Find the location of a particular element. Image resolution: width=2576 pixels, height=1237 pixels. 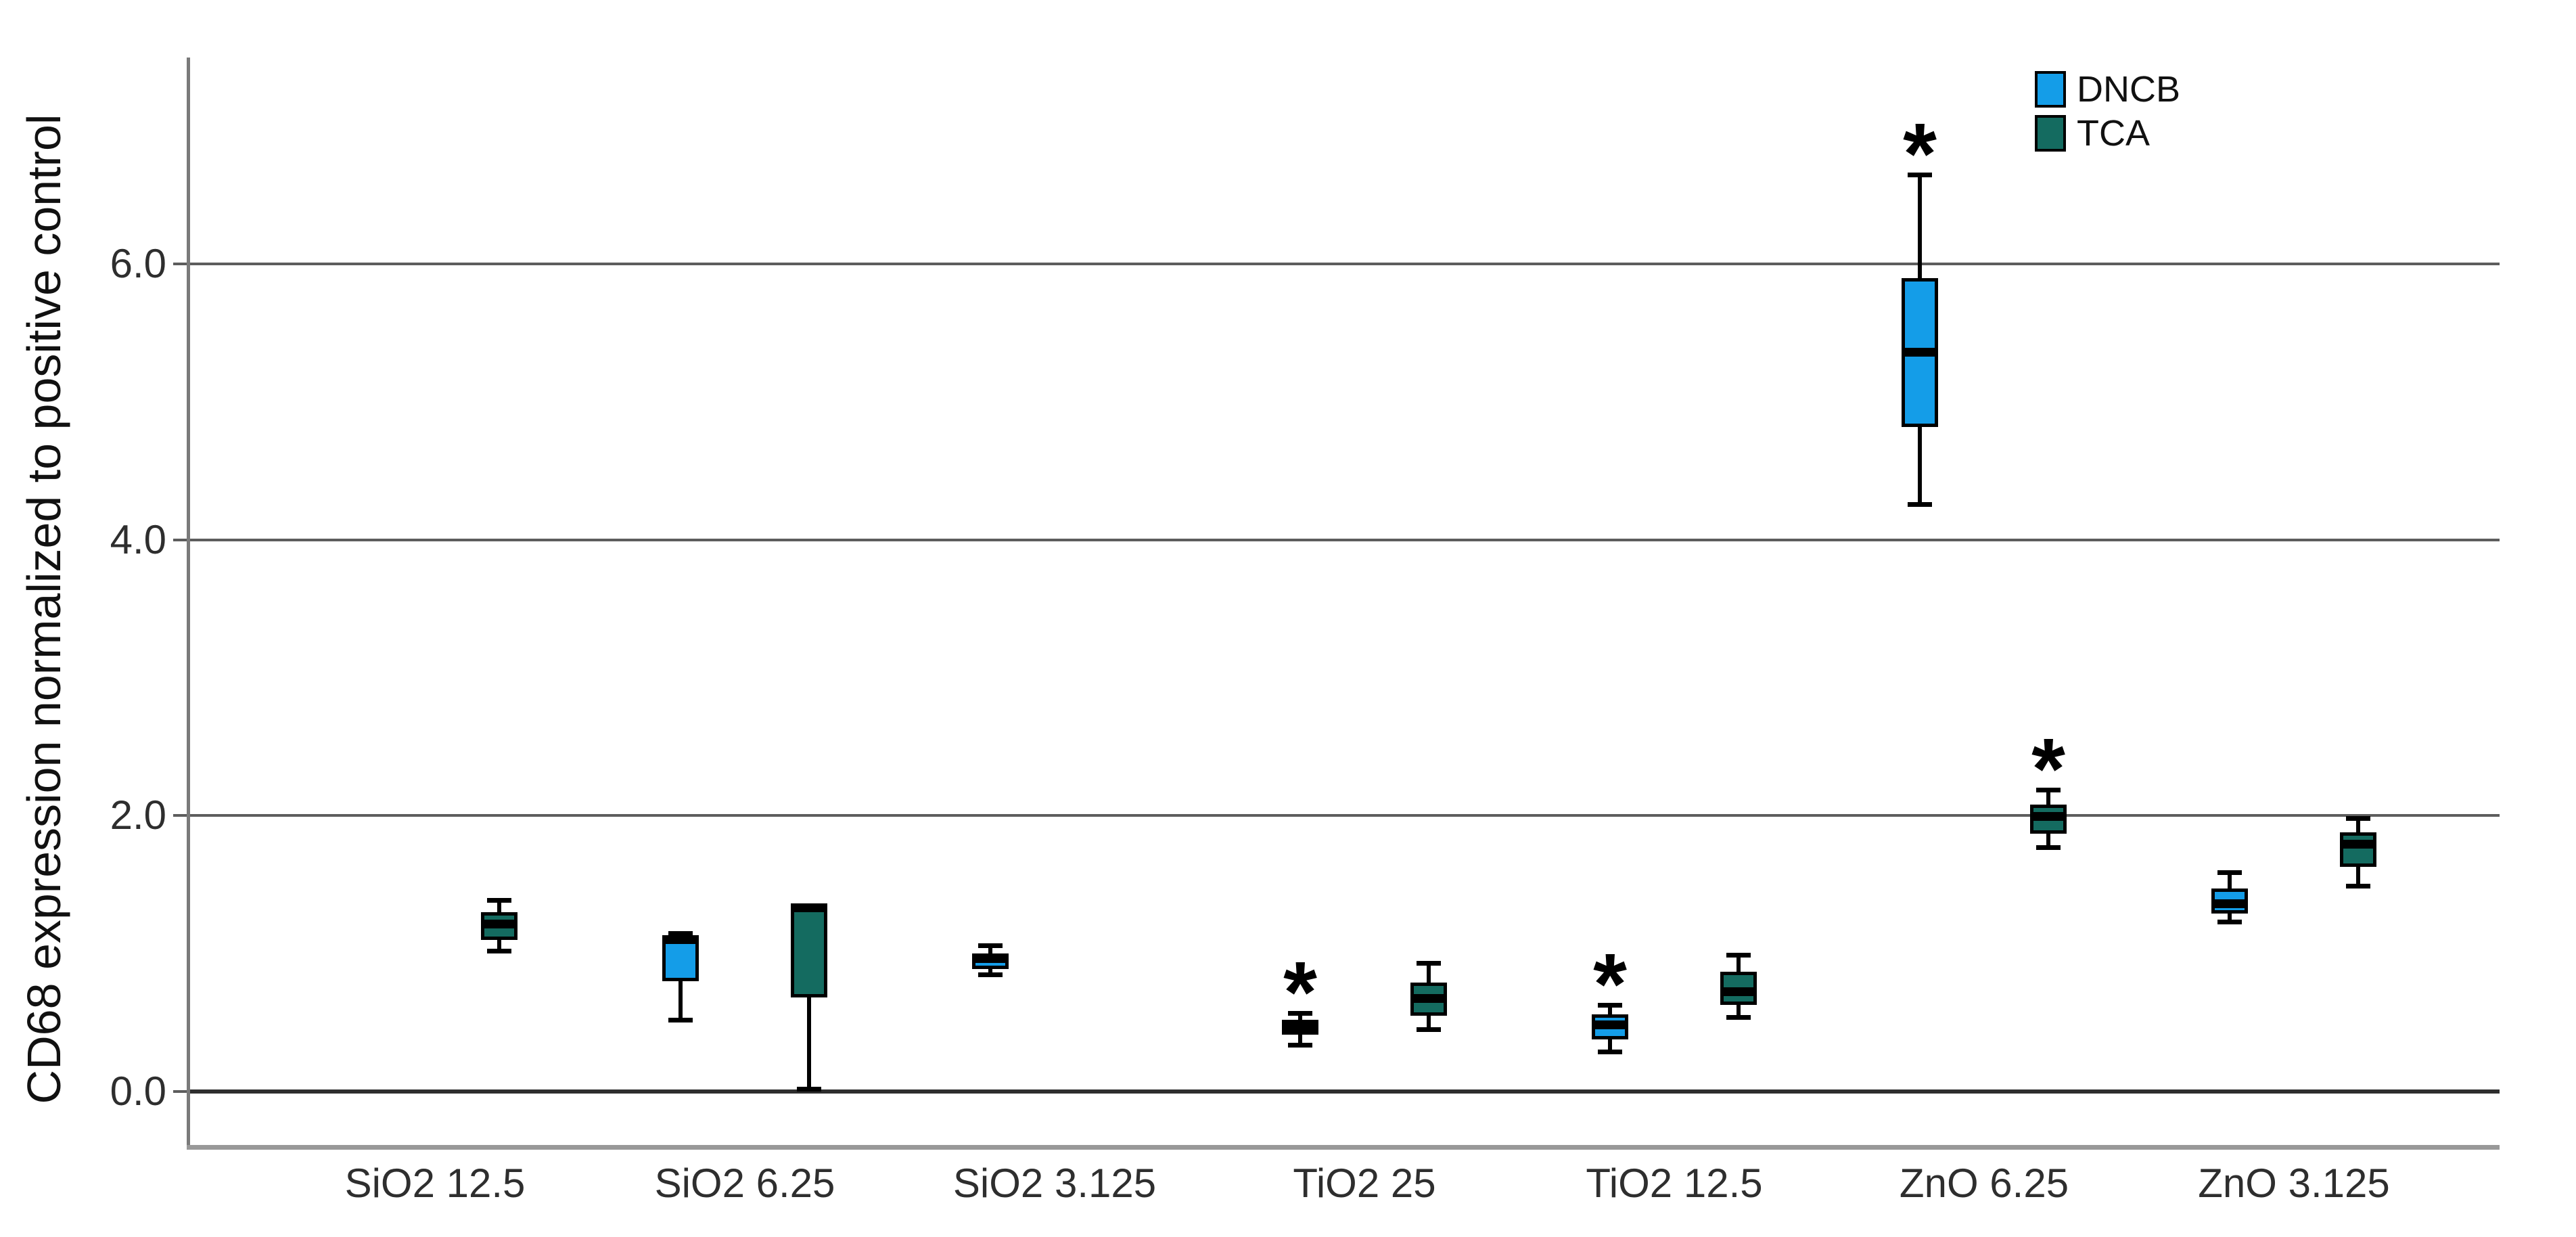

x-axis-line is located at coordinates (1343, 1147).